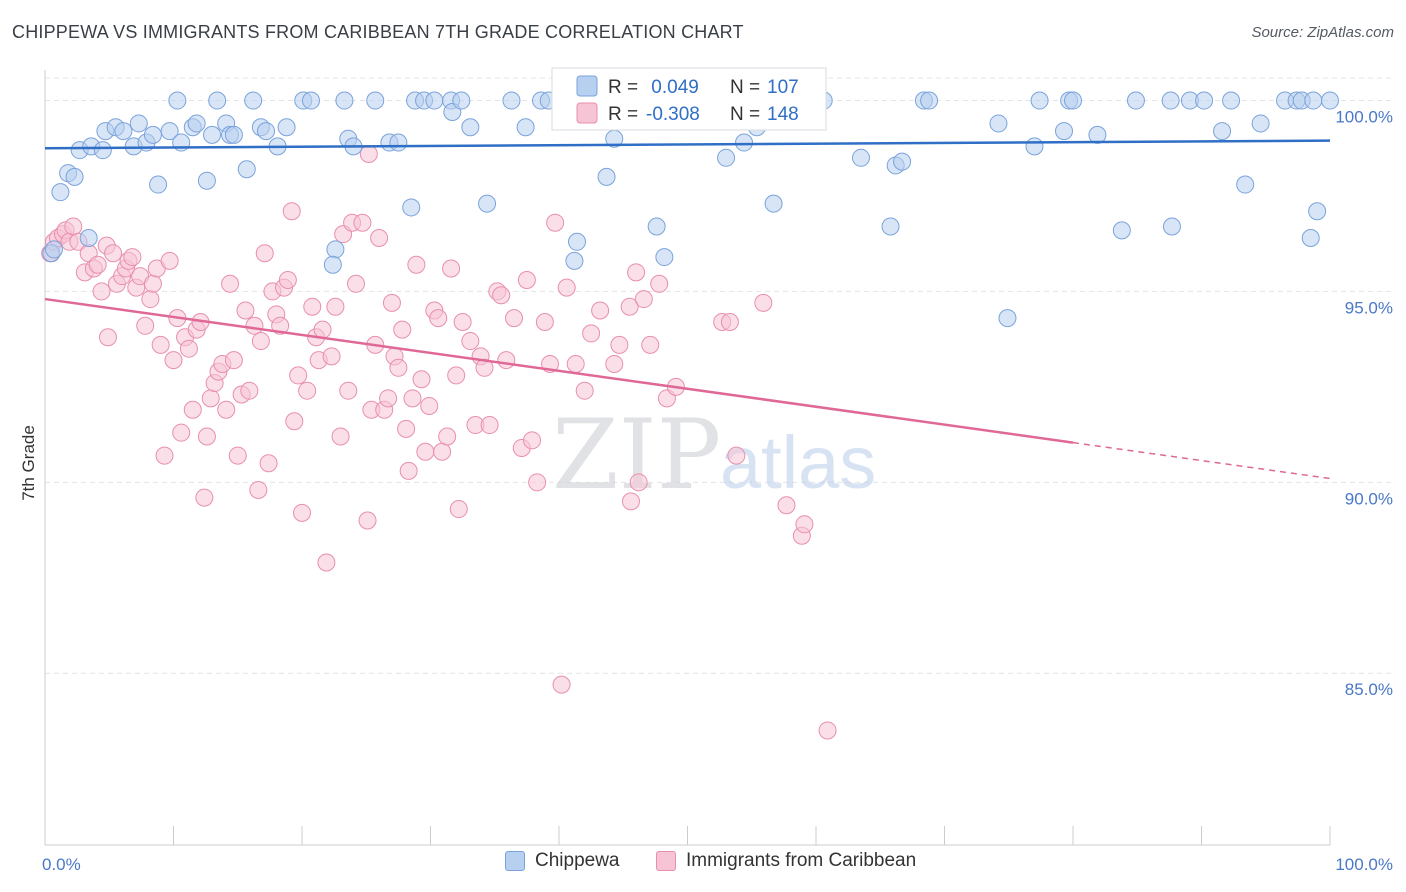 The width and height of the screenshot is (1406, 892). Describe the element at coordinates (515, 861) in the screenshot. I see `legend-swatch-chippewa-bottom` at that location.